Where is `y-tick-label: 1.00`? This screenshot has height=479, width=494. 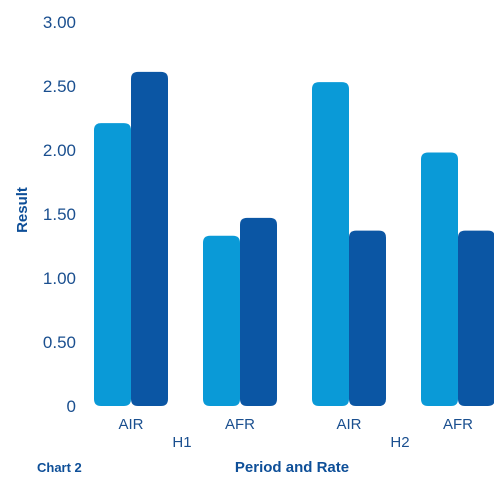 y-tick-label: 1.00 is located at coordinates (59, 278).